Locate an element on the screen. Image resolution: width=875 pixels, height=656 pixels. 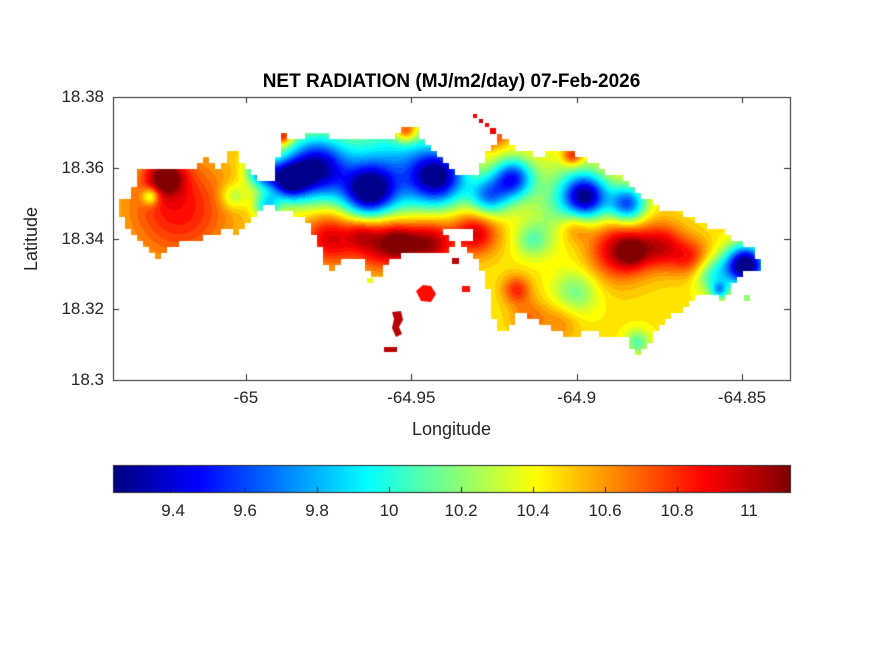
y-tick-label: 18.3 is located at coordinates (87, 379).